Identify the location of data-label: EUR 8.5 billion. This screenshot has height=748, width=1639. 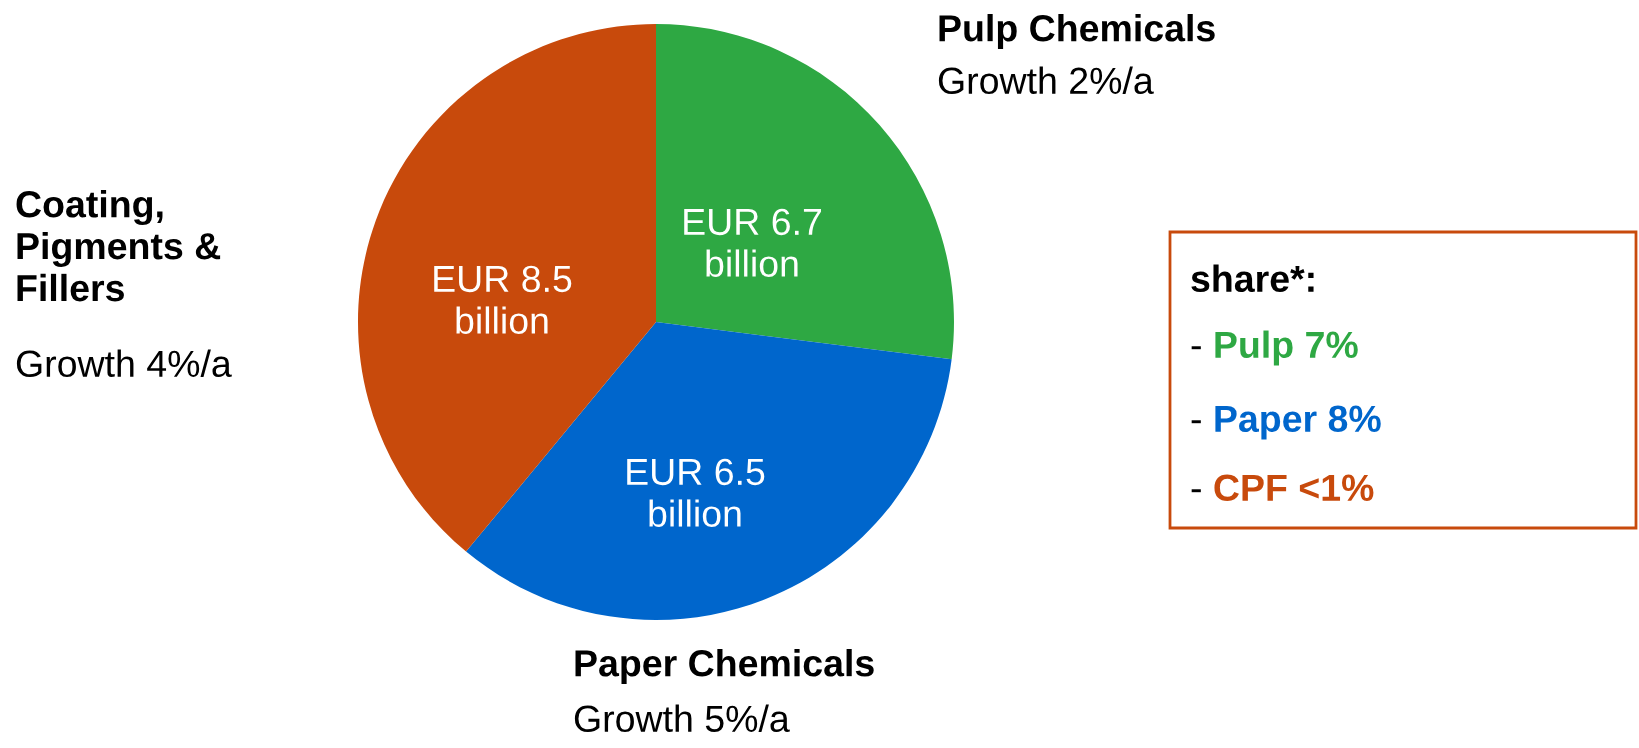
(503, 299).